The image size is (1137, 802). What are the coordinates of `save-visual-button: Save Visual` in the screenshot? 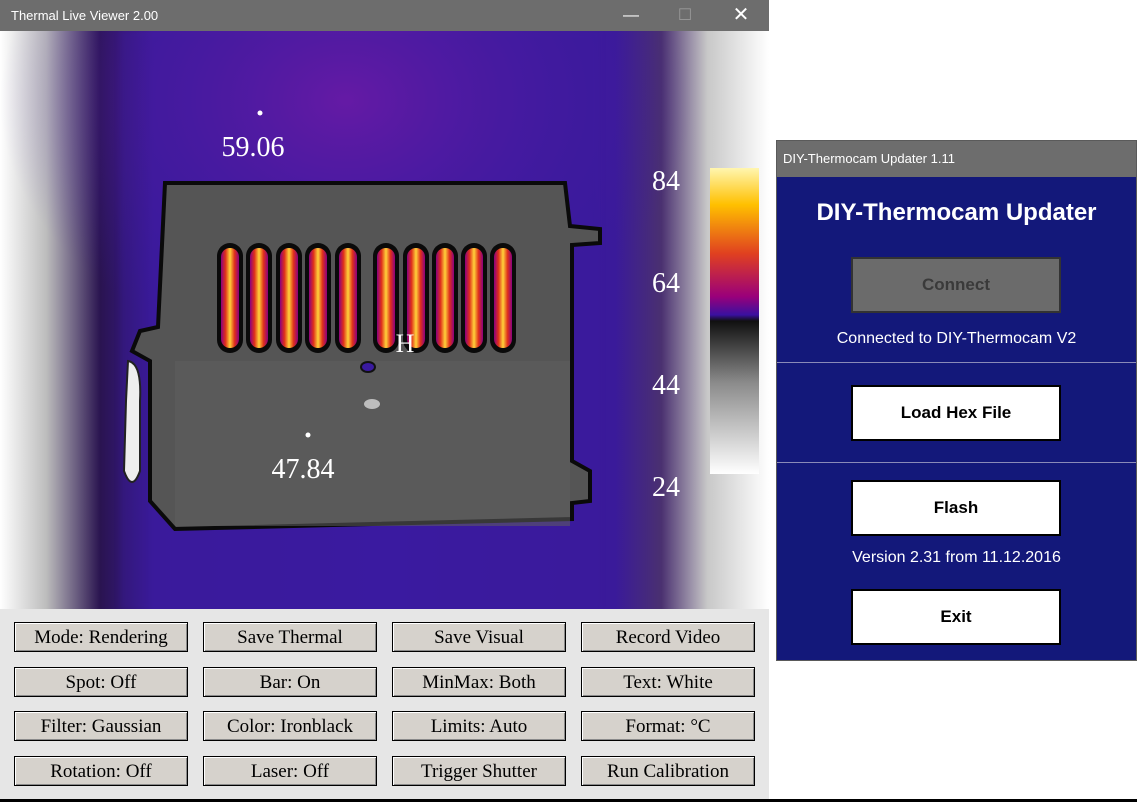 It's located at (479, 637).